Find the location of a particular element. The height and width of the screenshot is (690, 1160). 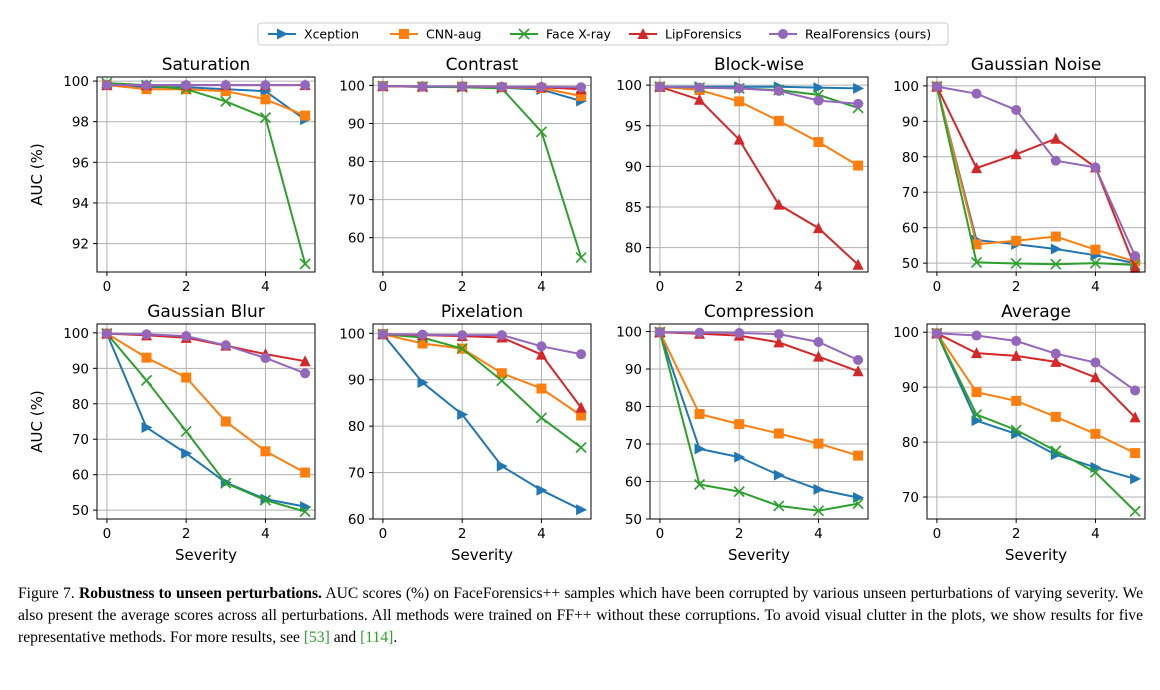

subplot-saturation-series-face-x-ray-point-3-stroke-b is located at coordinates (226, 101).